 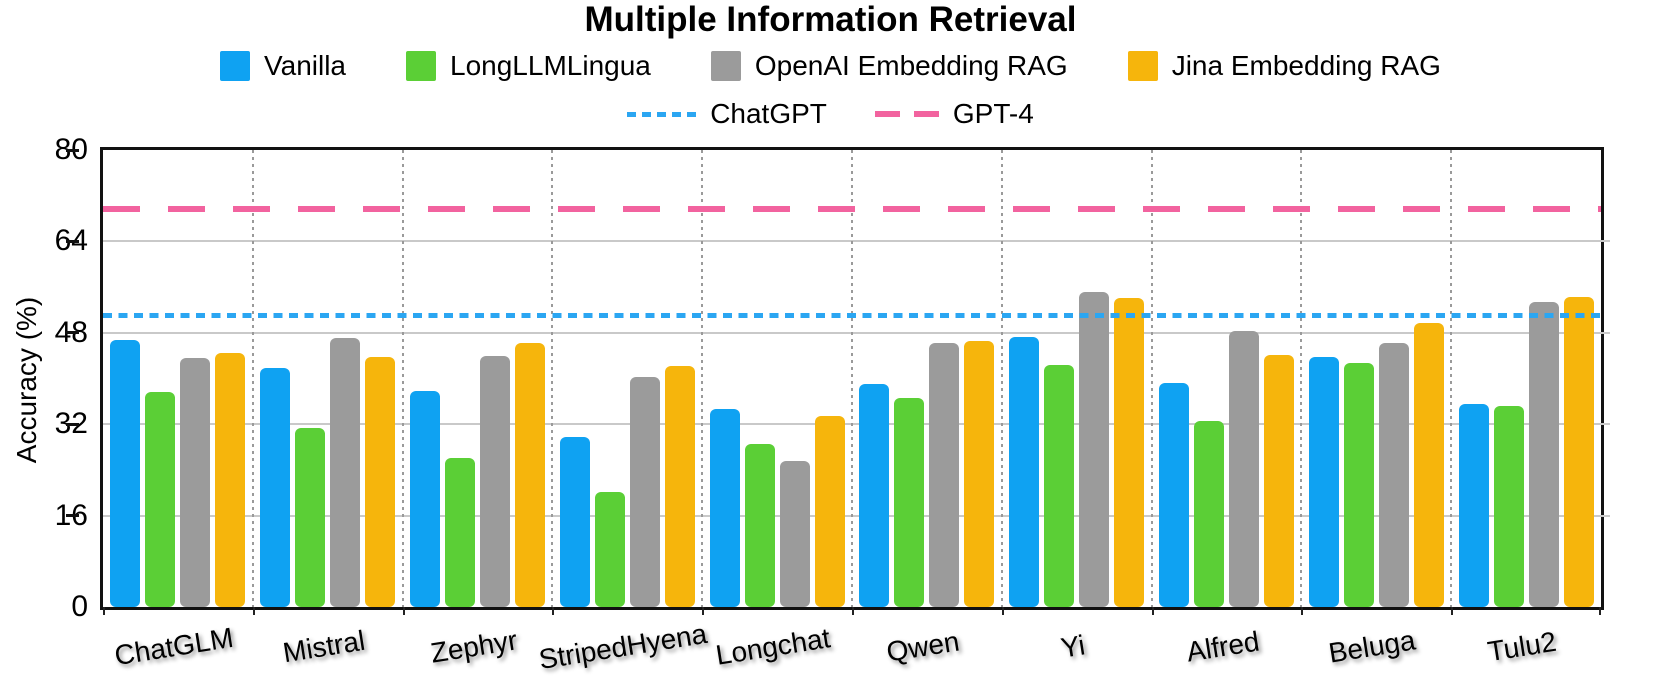 I want to click on bar-stripedhyena-openai-embedding-rag, so click(x=644, y=492).